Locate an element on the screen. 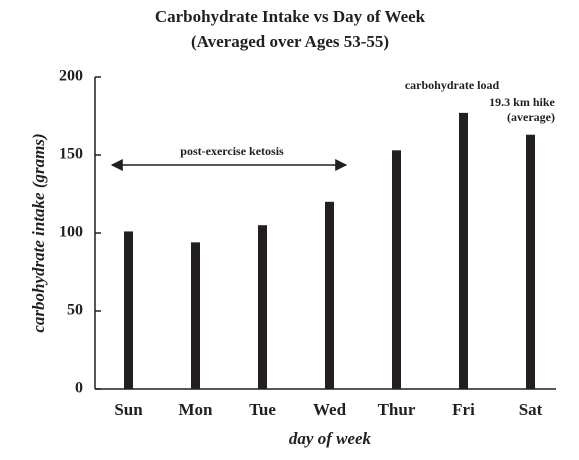  x-tick-label: Sat is located at coordinates (531, 409).